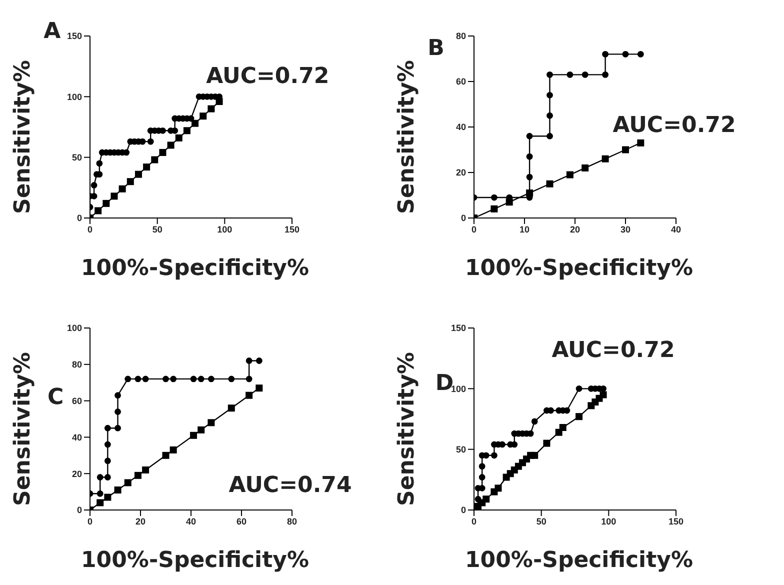 The image size is (784, 585). What do you see at coordinates (625, 229) in the screenshot?
I see `x-tick-label: 30` at bounding box center [625, 229].